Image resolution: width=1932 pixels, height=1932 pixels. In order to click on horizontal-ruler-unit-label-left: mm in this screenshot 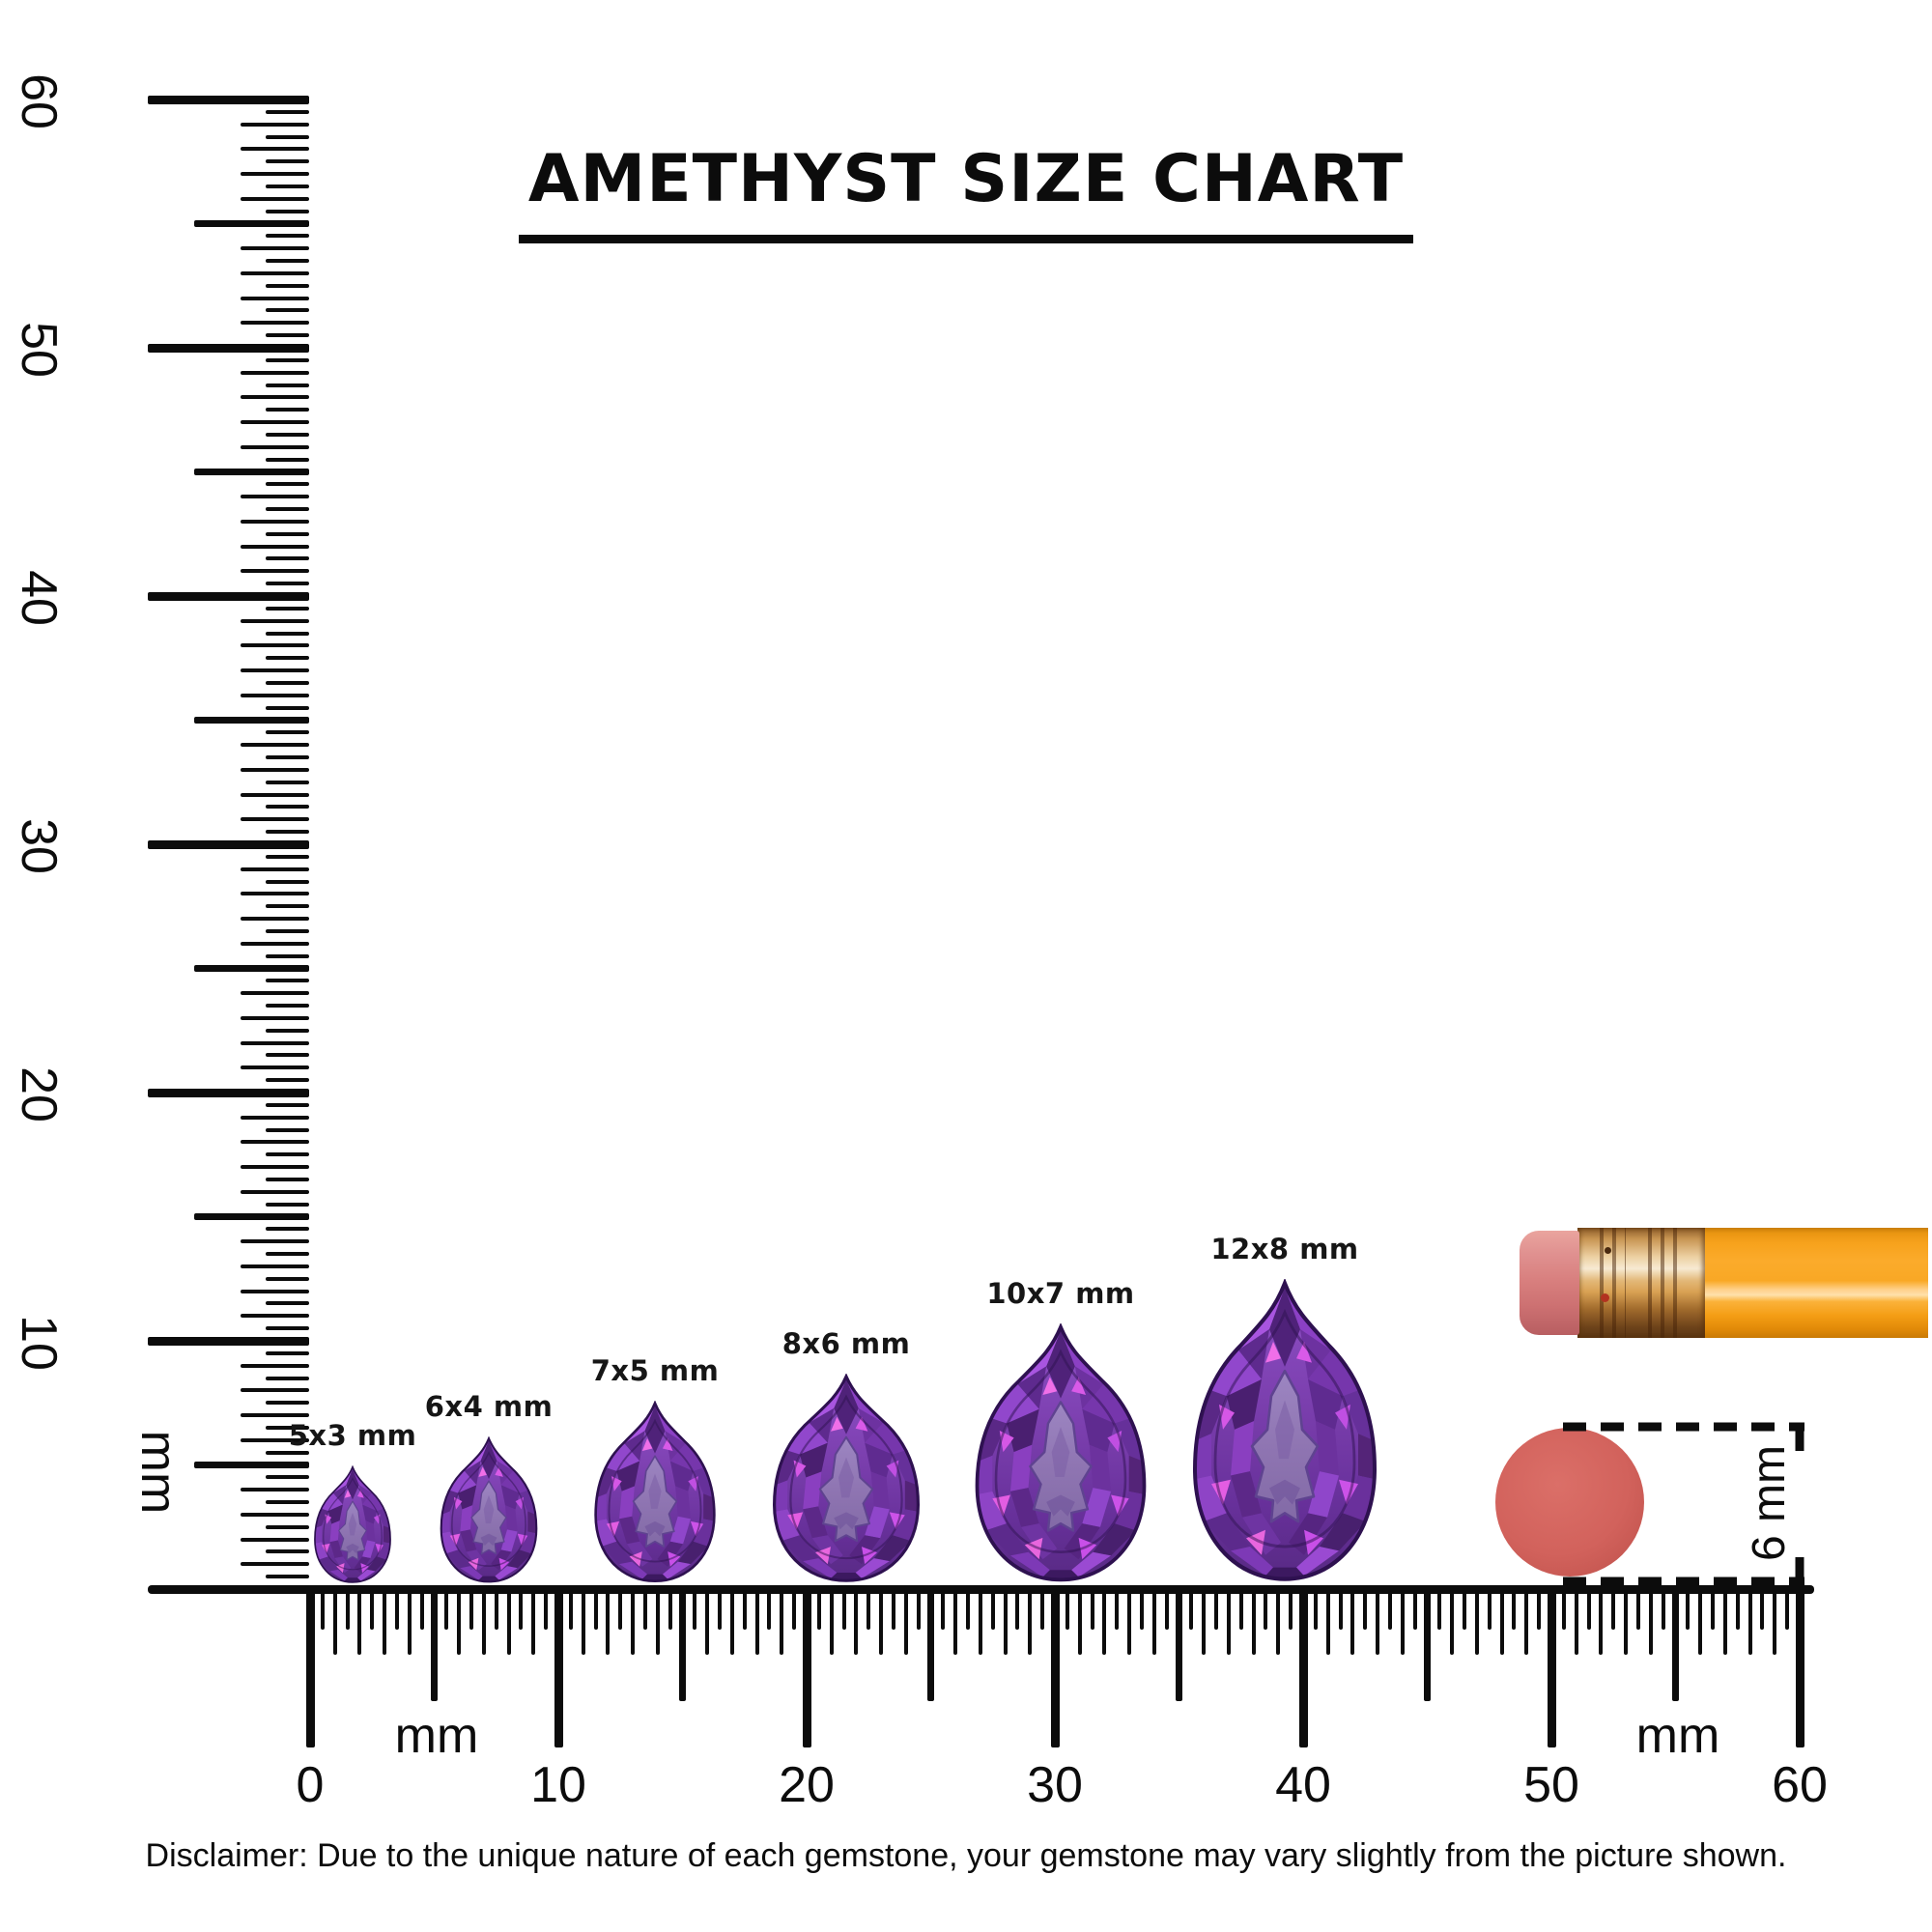, I will do `click(436, 1736)`.